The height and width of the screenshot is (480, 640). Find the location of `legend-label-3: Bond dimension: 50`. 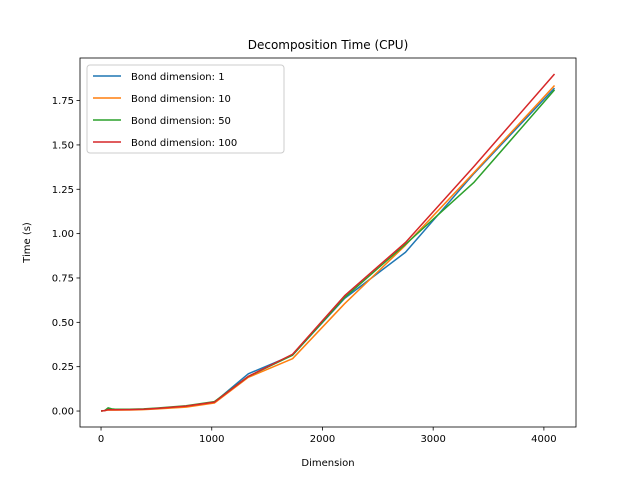

legend-label-3: Bond dimension: 50 is located at coordinates (181, 121).